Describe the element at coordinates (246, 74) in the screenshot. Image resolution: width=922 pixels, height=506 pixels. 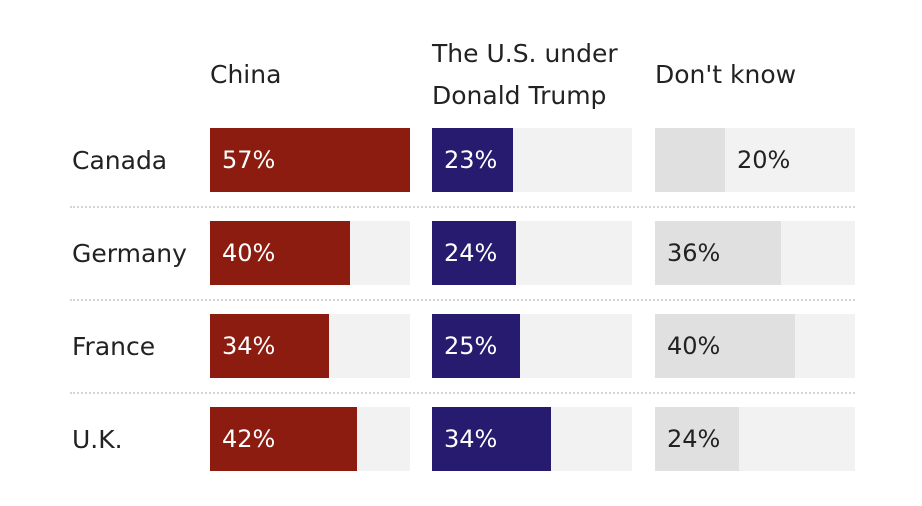
I see `column-header: China` at that location.